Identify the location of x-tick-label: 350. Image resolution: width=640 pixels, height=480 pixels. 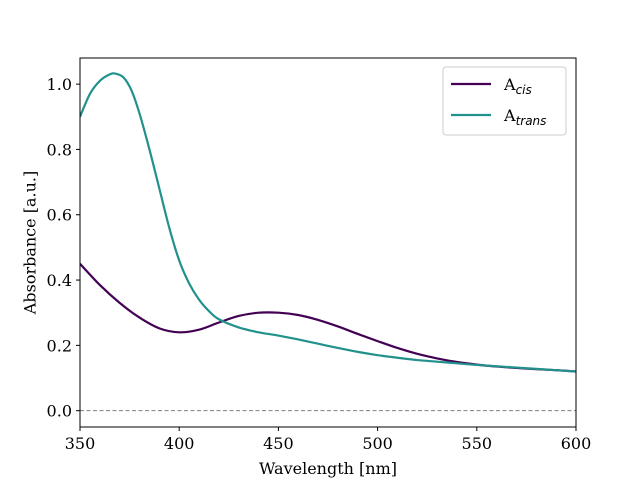
(80, 443).